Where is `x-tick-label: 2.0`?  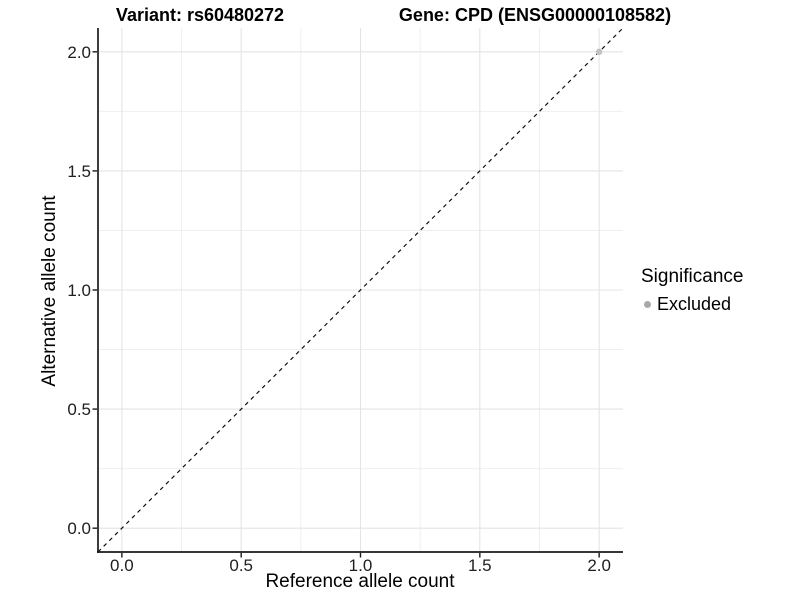
x-tick-label: 2.0 is located at coordinates (599, 565).